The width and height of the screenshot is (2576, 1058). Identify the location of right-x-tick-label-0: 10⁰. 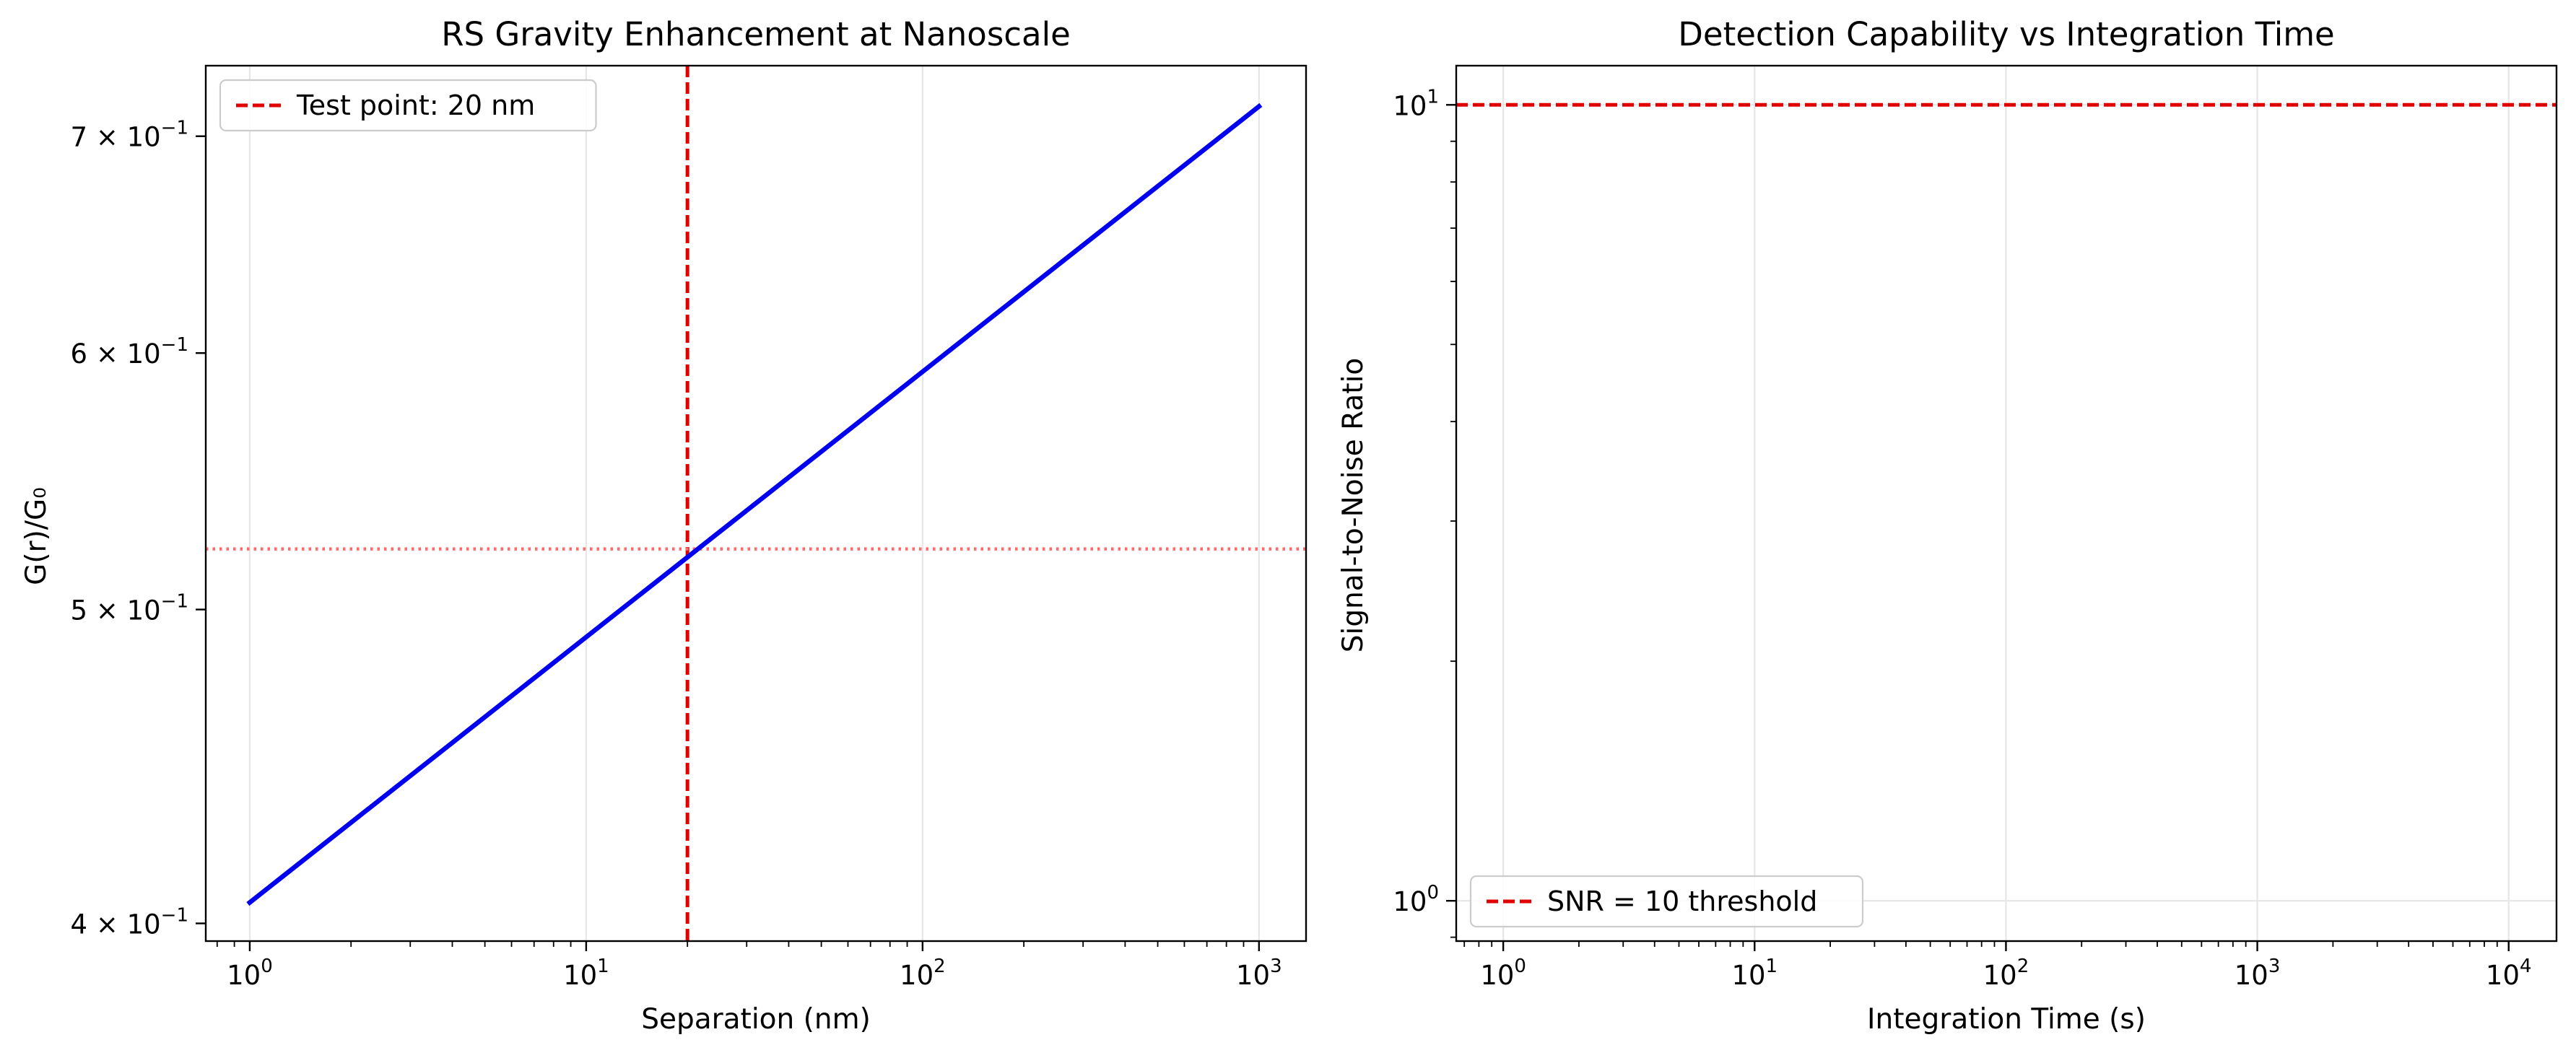
(1503, 973).